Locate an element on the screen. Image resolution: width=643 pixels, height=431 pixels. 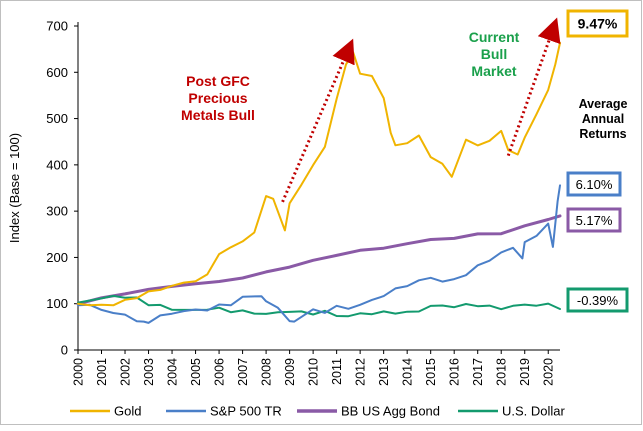
annotation-line: Precious is located at coordinates (217, 98).